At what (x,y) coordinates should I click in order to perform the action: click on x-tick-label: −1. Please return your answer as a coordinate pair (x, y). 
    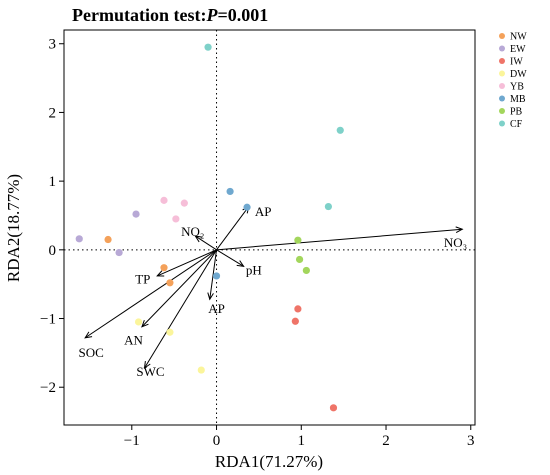
    Looking at the image, I should click on (132, 441).